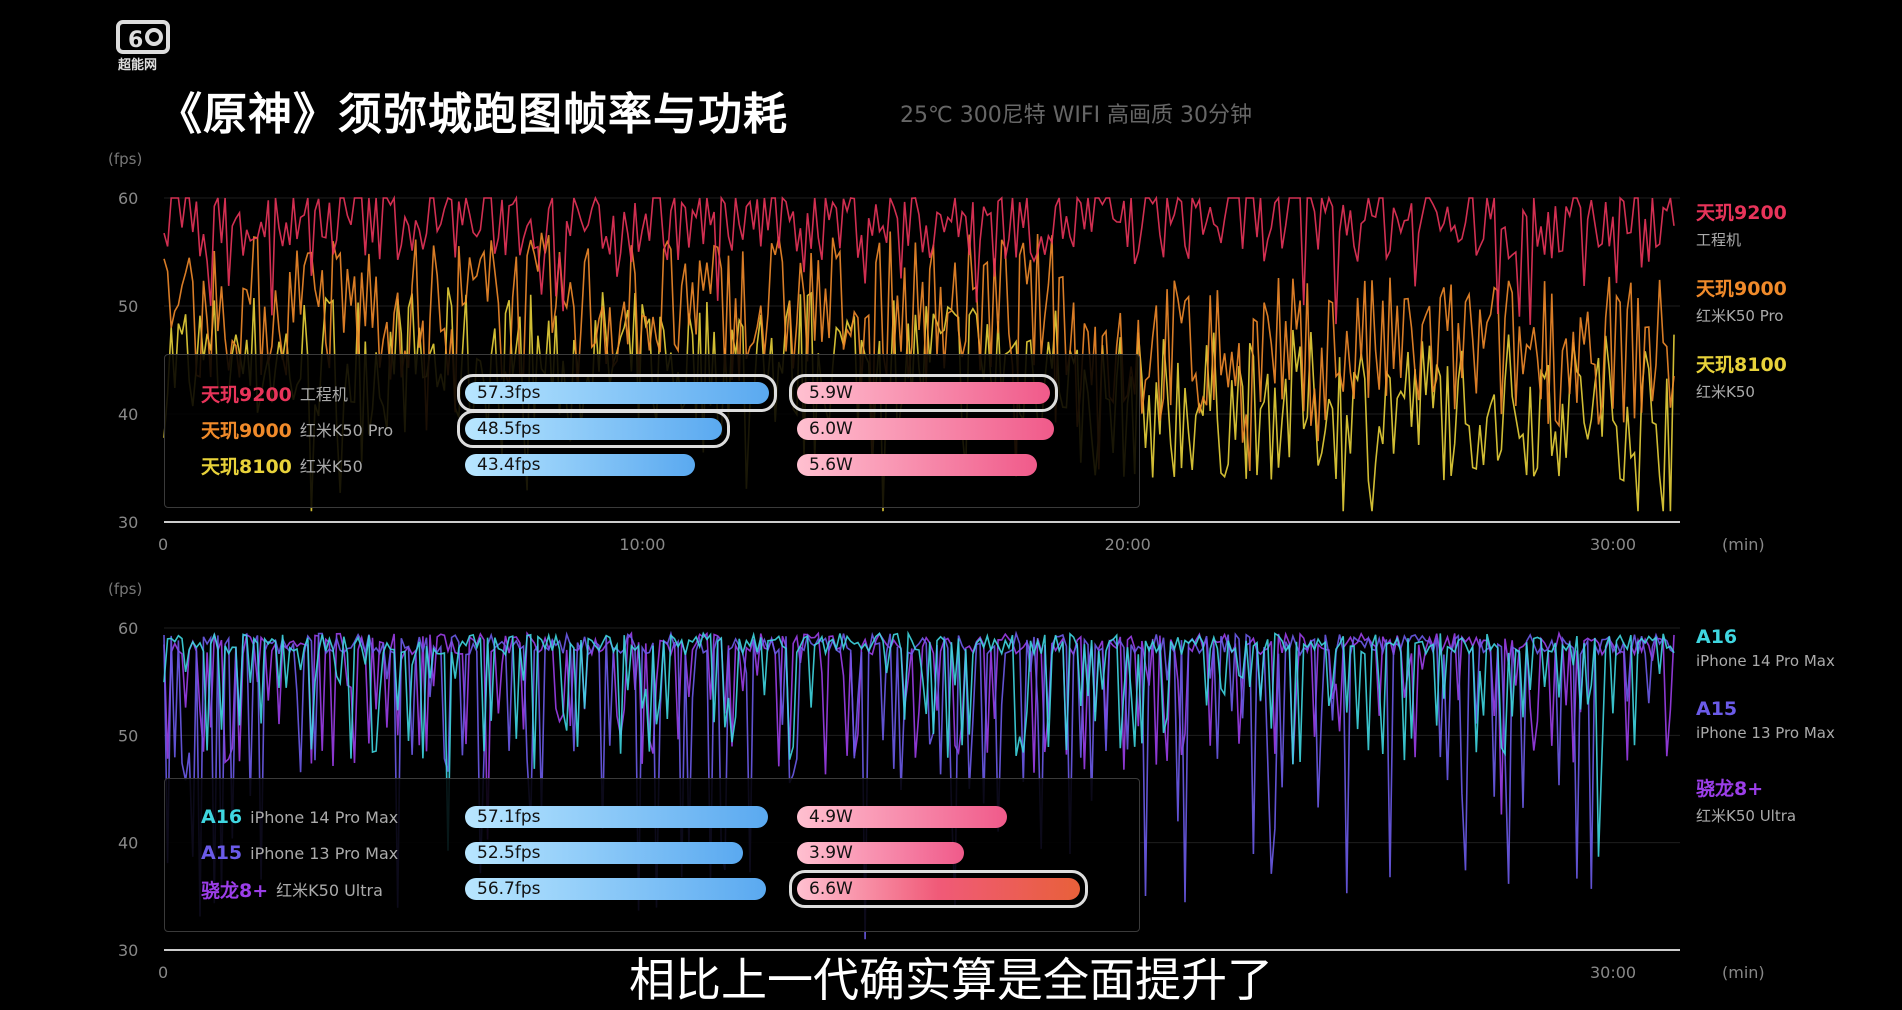 The image size is (1902, 1010). Describe the element at coordinates (323, 394) in the screenshot. I see `device-model-name: 工程机` at that location.